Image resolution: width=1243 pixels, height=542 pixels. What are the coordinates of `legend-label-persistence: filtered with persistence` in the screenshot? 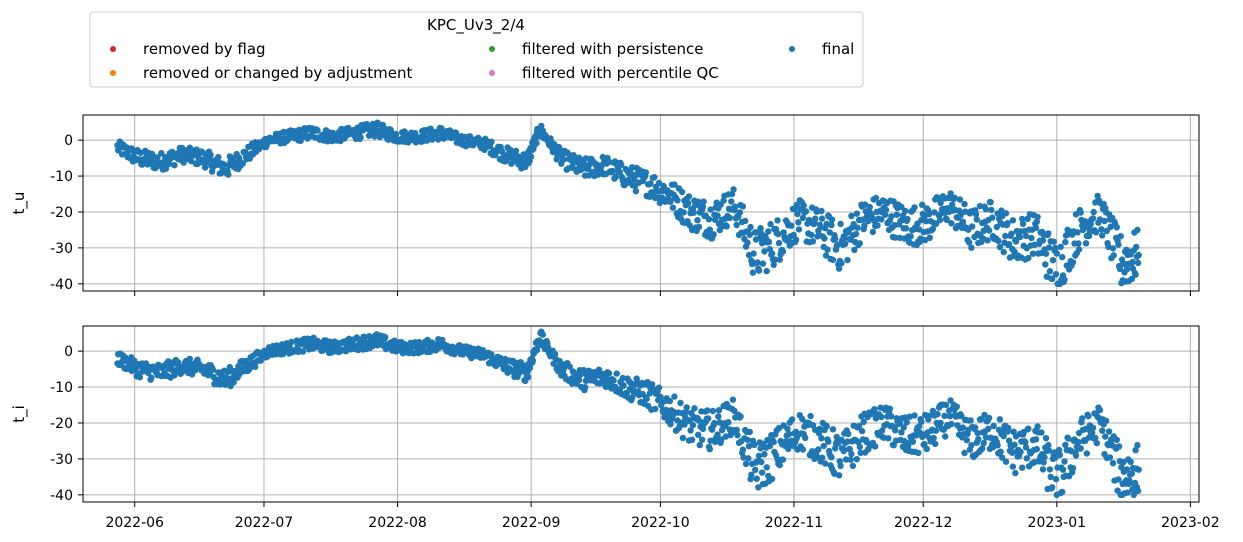 It's located at (612, 49).